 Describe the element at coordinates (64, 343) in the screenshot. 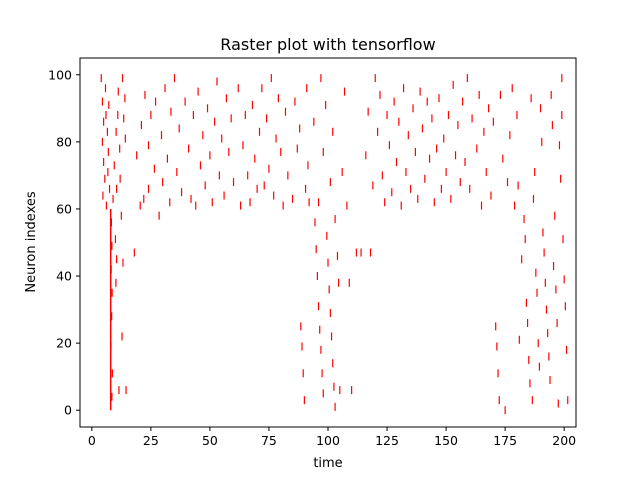

I see `y-tick-label: 20` at that location.